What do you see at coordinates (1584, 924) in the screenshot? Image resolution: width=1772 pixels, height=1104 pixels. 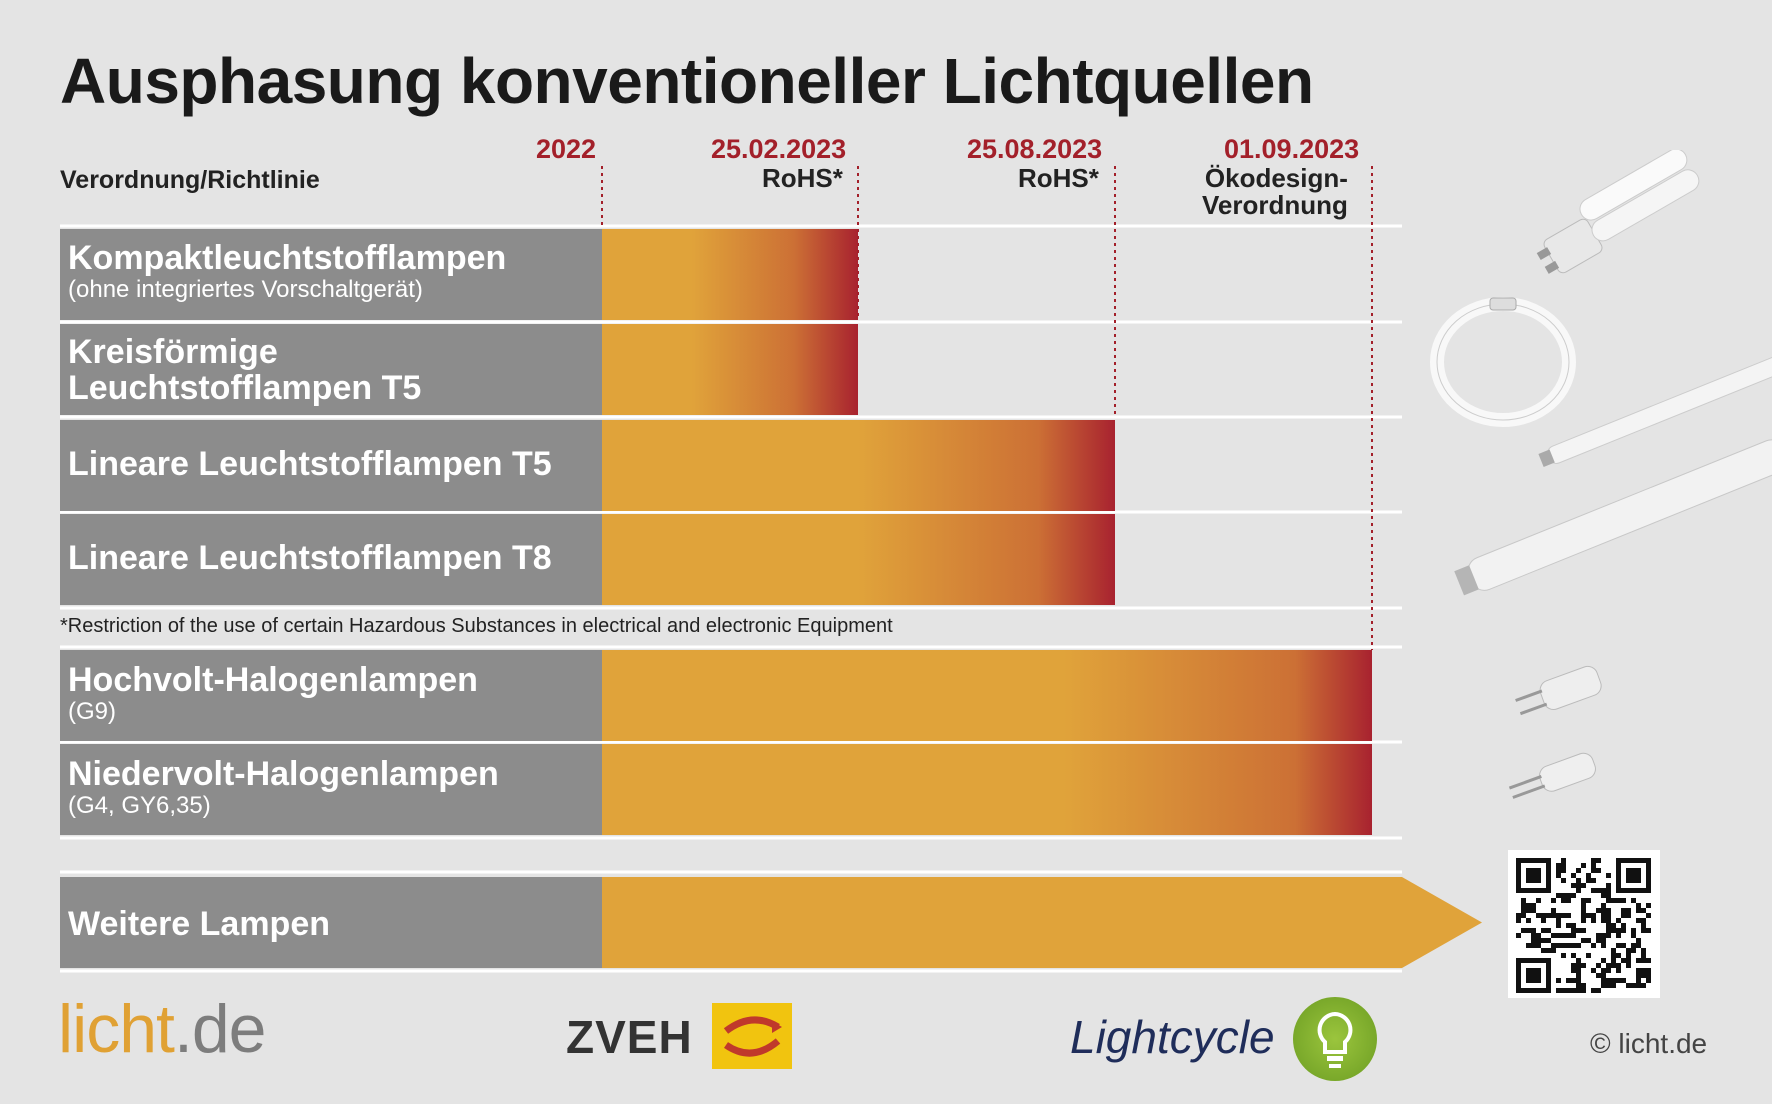 I see `qr-code-icon` at bounding box center [1584, 924].